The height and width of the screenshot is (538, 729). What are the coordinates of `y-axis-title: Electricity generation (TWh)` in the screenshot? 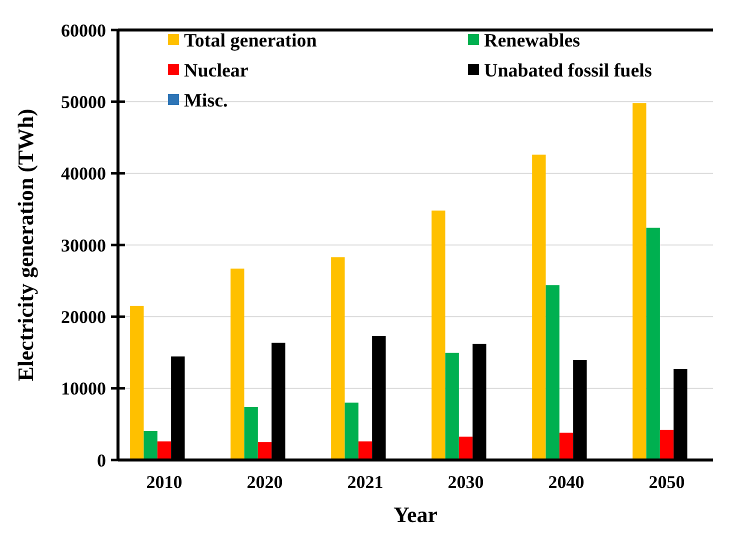 It's located at (25, 245).